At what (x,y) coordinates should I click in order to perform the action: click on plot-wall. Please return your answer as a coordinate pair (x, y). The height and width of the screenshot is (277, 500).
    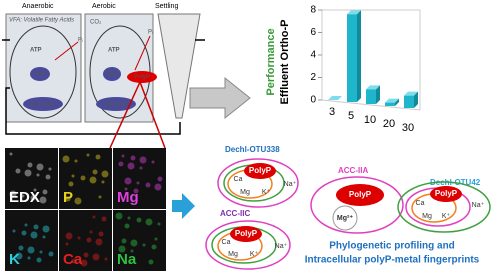
    Looking at the image, I should click on (371, 60).